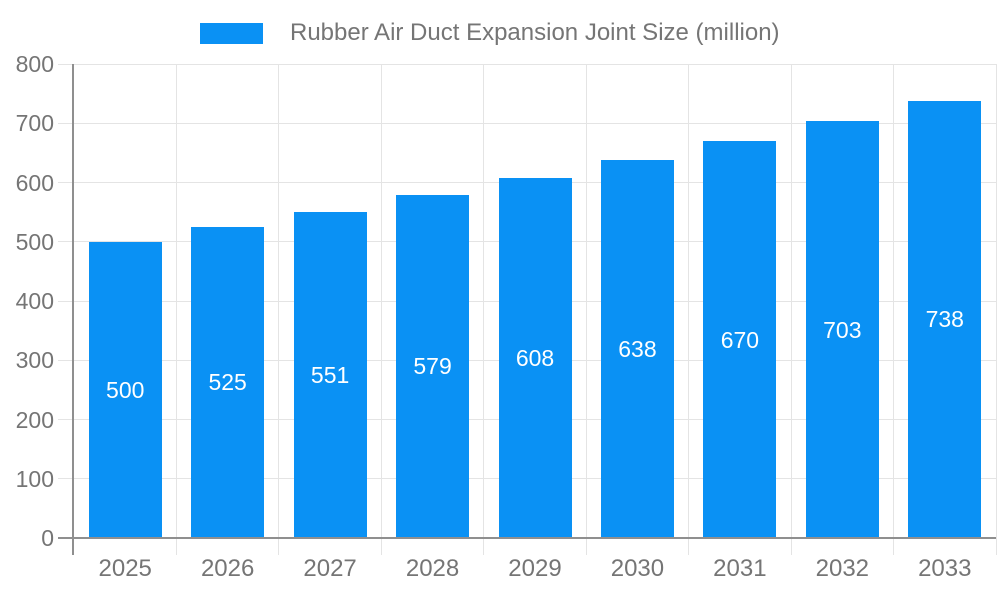 The height and width of the screenshot is (600, 1000). What do you see at coordinates (34, 478) in the screenshot?
I see `y-axis-tick-label: 100` at bounding box center [34, 478].